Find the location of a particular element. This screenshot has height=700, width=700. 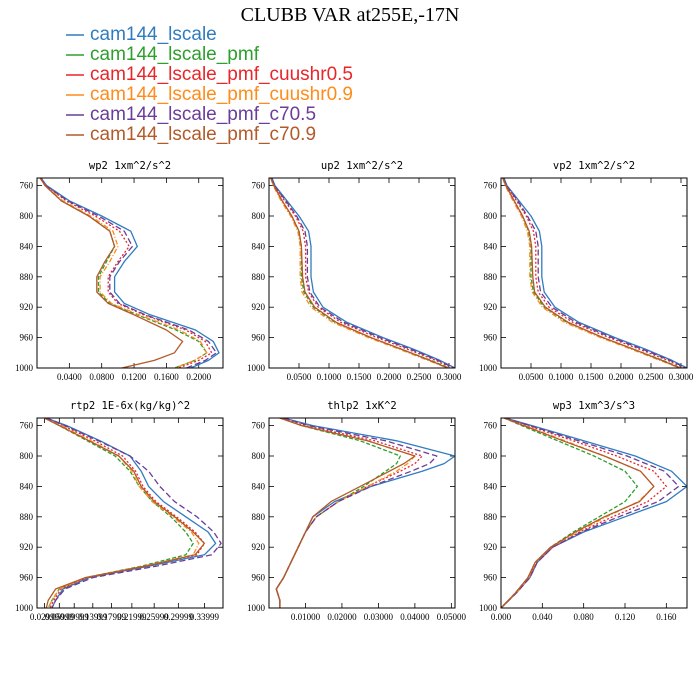

x-tick-label: 0.21999 is located at coordinates (132, 617).